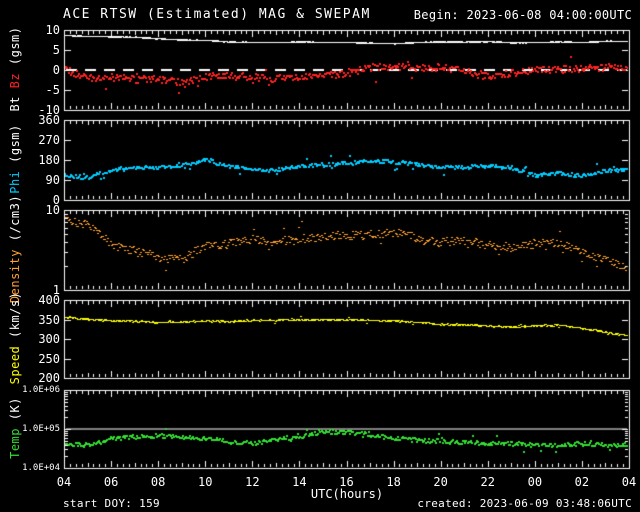 This screenshot has width=640, height=512. Describe the element at coordinates (56, 50) in the screenshot. I see `y-tick-label: 5` at that location.